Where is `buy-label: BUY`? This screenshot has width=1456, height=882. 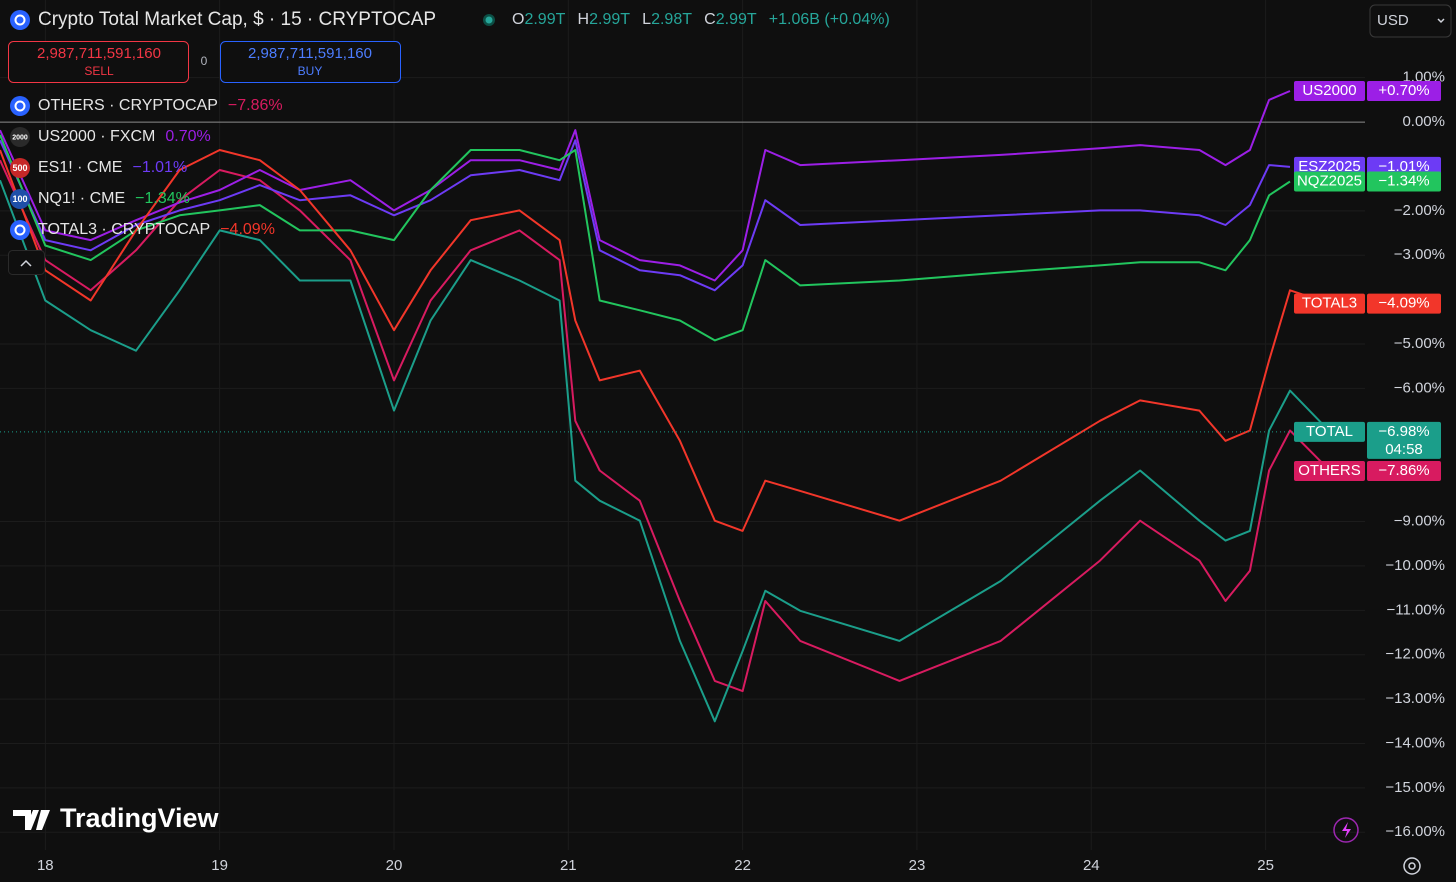 buy-label: BUY is located at coordinates (310, 71).